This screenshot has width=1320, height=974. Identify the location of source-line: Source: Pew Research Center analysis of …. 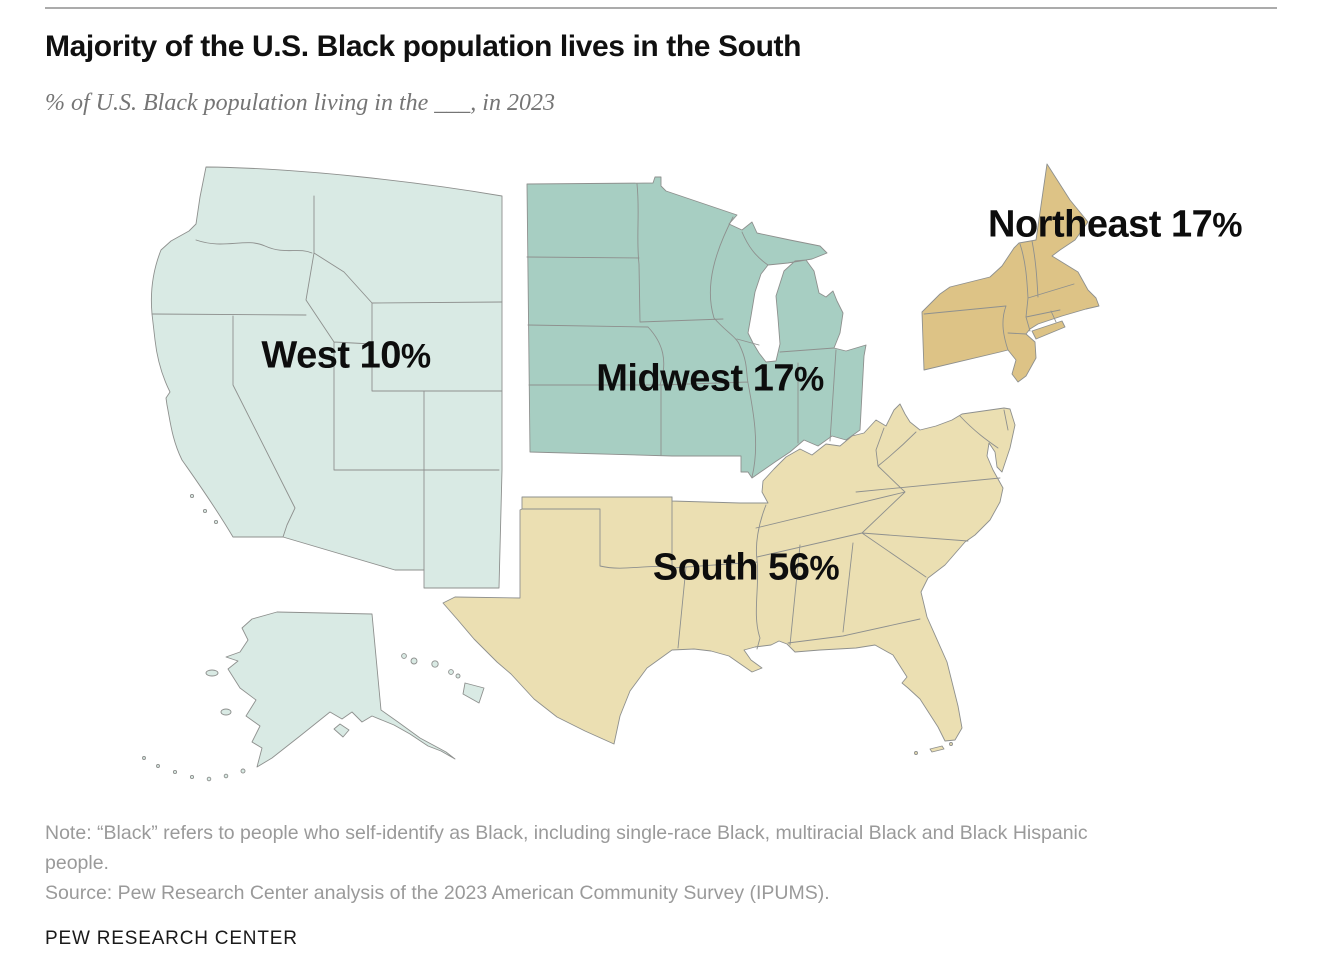
(437, 893).